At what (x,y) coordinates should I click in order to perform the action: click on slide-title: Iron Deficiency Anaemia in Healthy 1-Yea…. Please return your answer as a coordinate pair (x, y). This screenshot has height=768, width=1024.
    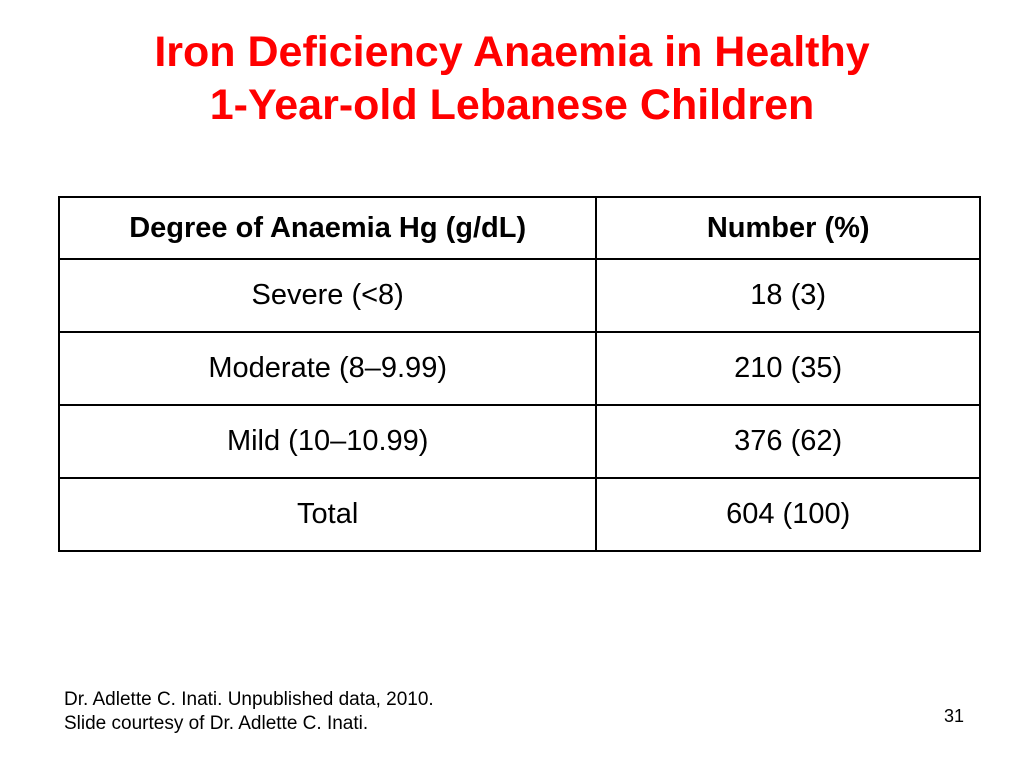
    Looking at the image, I should click on (512, 79).